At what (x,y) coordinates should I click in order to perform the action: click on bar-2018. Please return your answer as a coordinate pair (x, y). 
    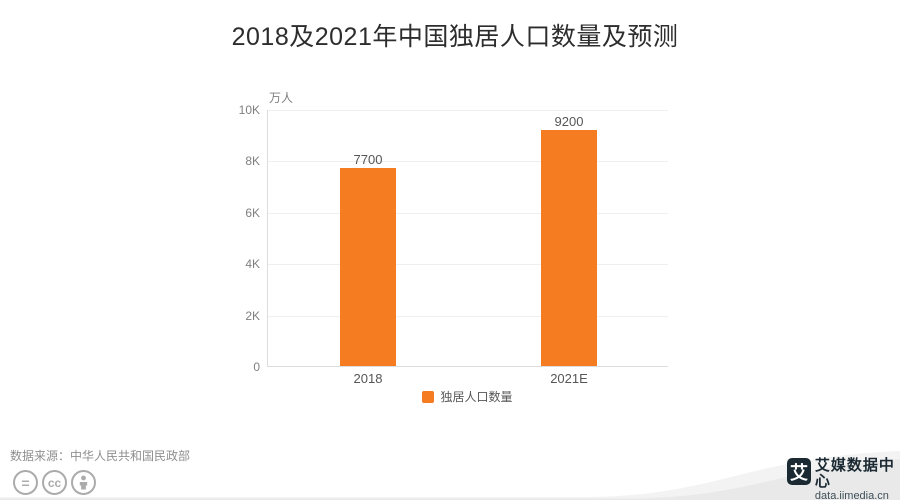
    Looking at the image, I should click on (368, 267).